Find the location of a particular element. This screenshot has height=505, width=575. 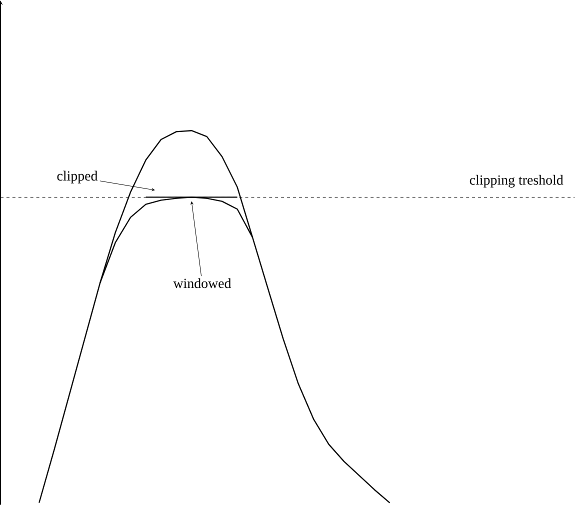

annotation: clipped is located at coordinates (77, 177).